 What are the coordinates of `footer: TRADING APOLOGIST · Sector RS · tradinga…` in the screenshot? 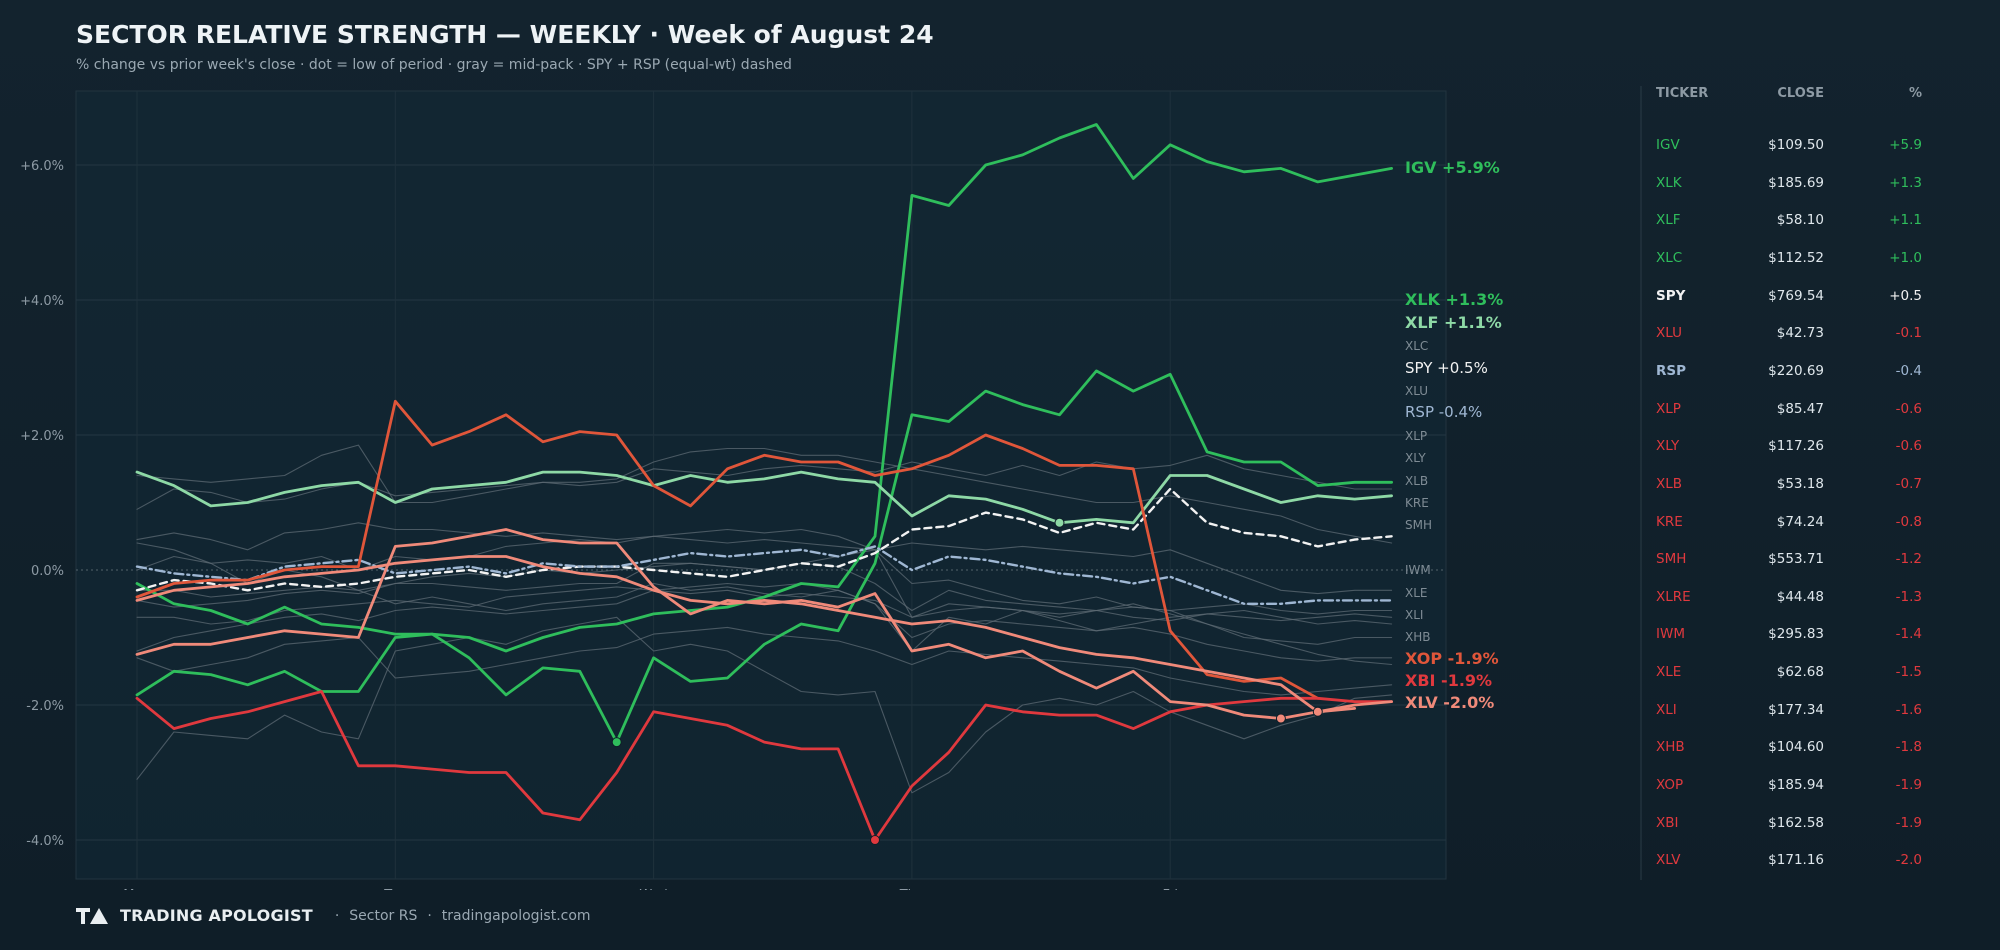 It's located at (333, 915).